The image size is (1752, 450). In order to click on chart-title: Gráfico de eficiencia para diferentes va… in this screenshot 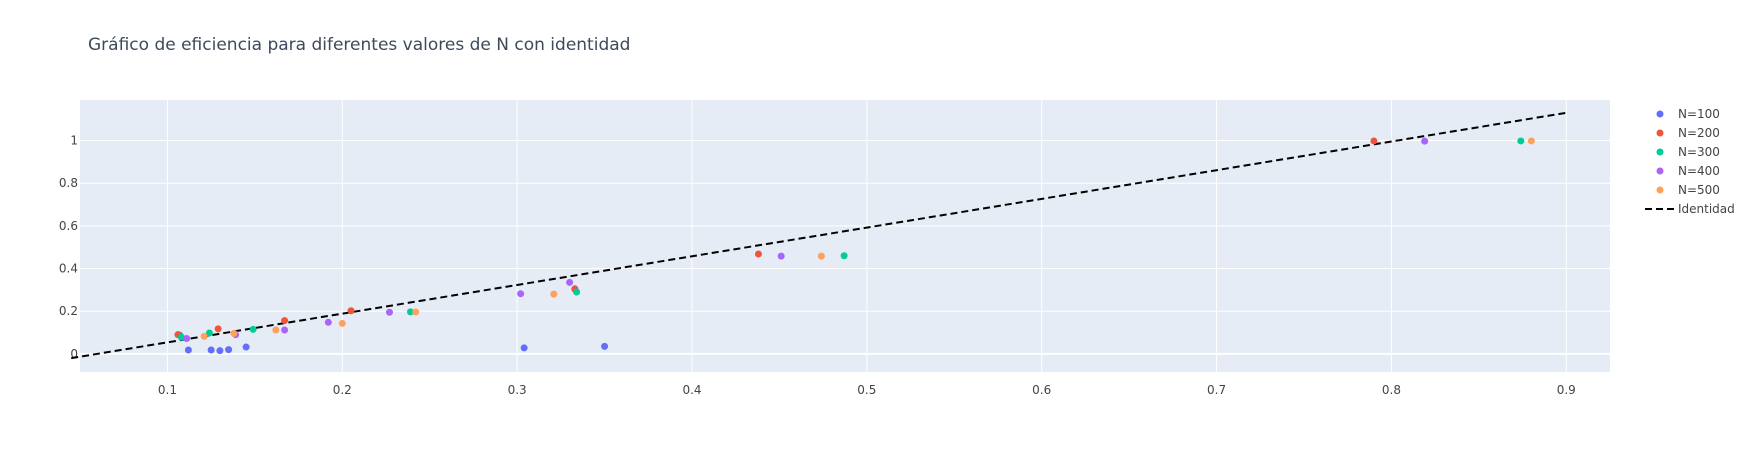, I will do `click(359, 45)`.